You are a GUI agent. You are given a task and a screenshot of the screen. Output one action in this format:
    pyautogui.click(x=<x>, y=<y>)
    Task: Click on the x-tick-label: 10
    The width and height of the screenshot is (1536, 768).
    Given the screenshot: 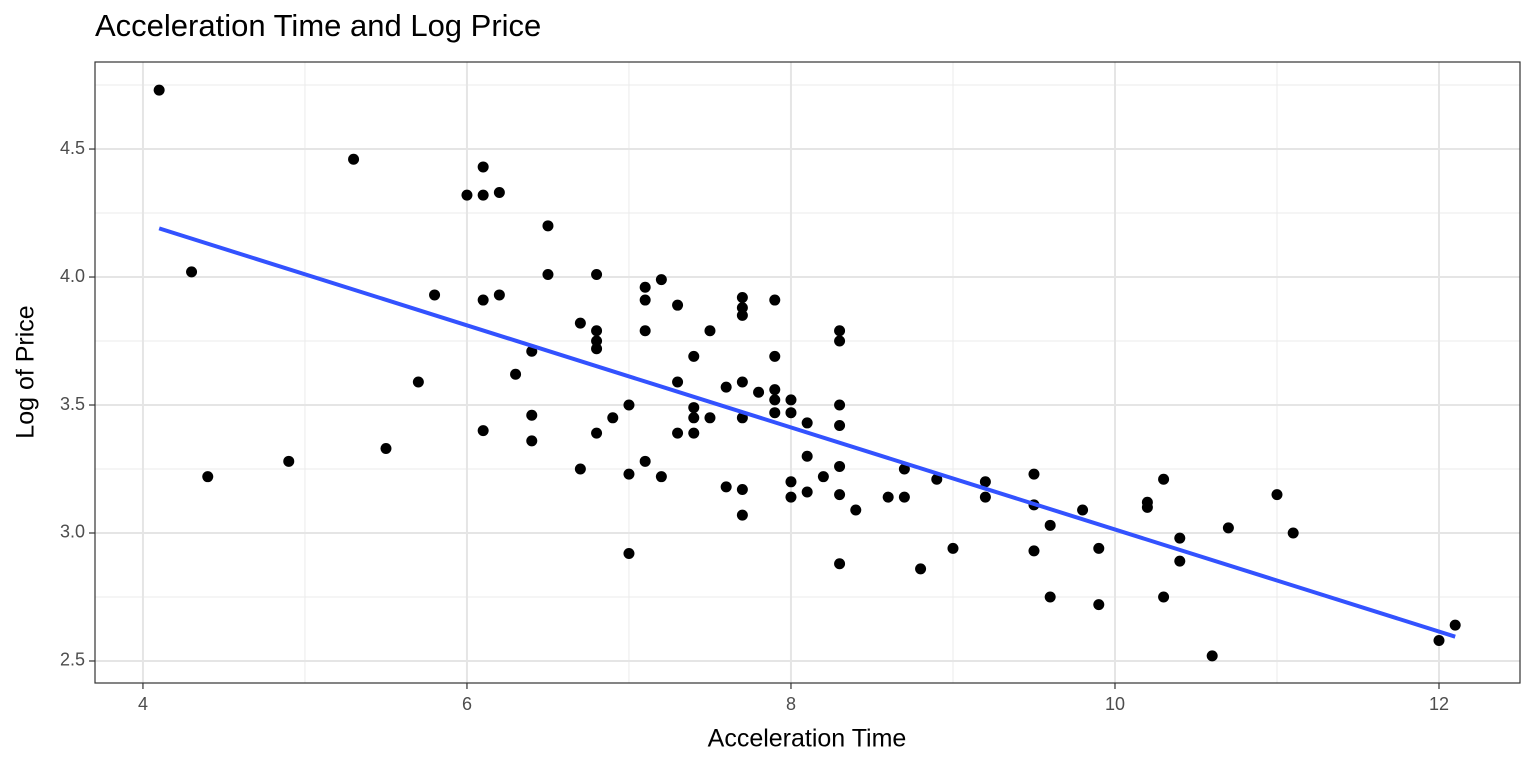 What is the action you would take?
    pyautogui.click(x=1115, y=704)
    